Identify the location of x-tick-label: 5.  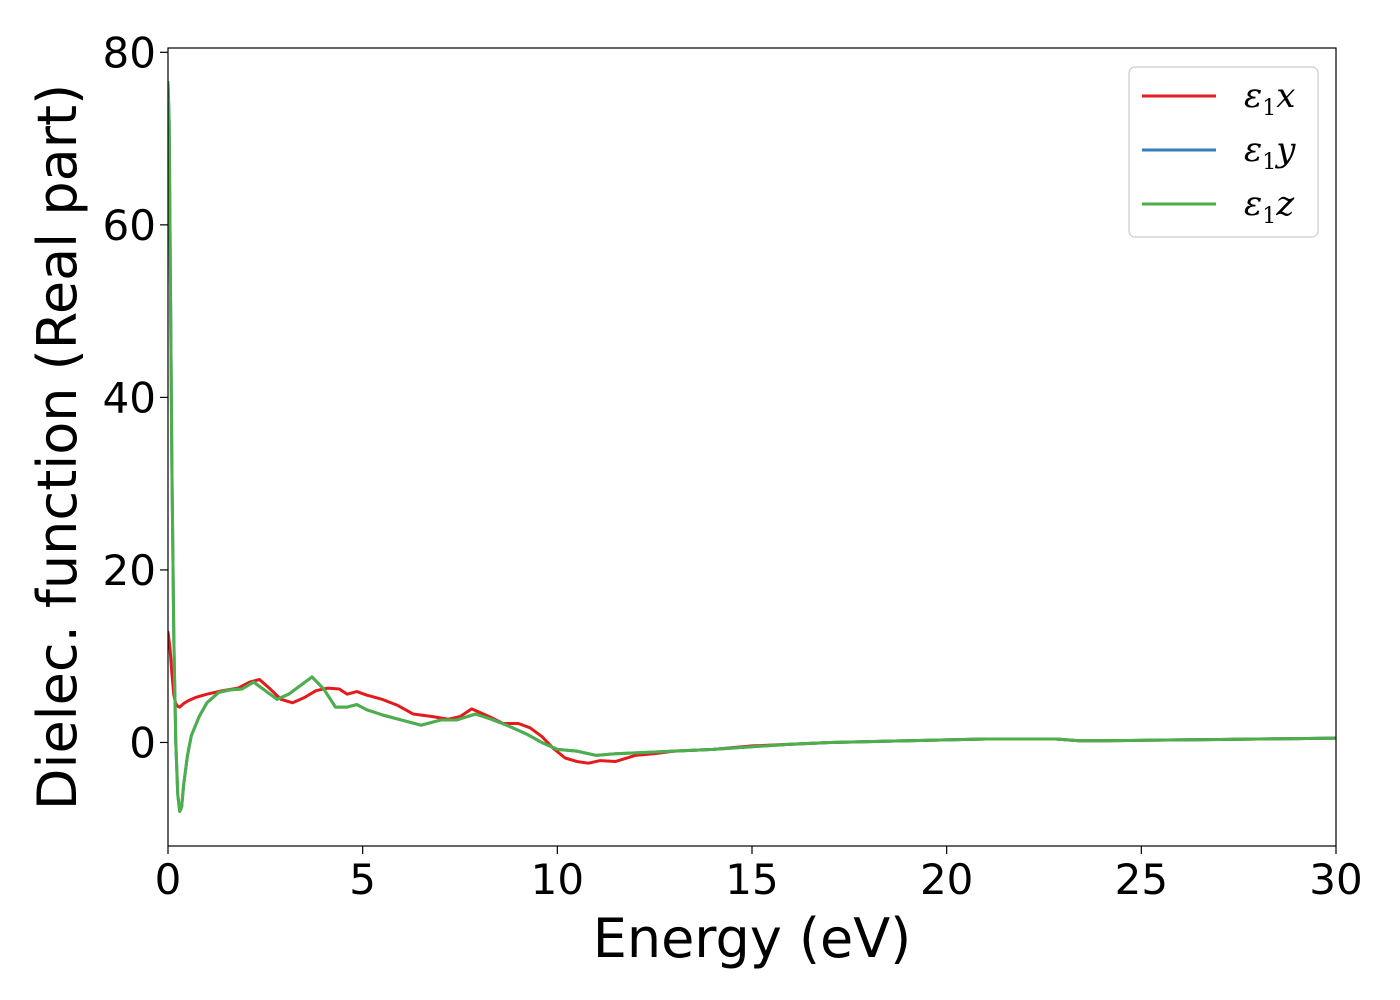
(362, 879).